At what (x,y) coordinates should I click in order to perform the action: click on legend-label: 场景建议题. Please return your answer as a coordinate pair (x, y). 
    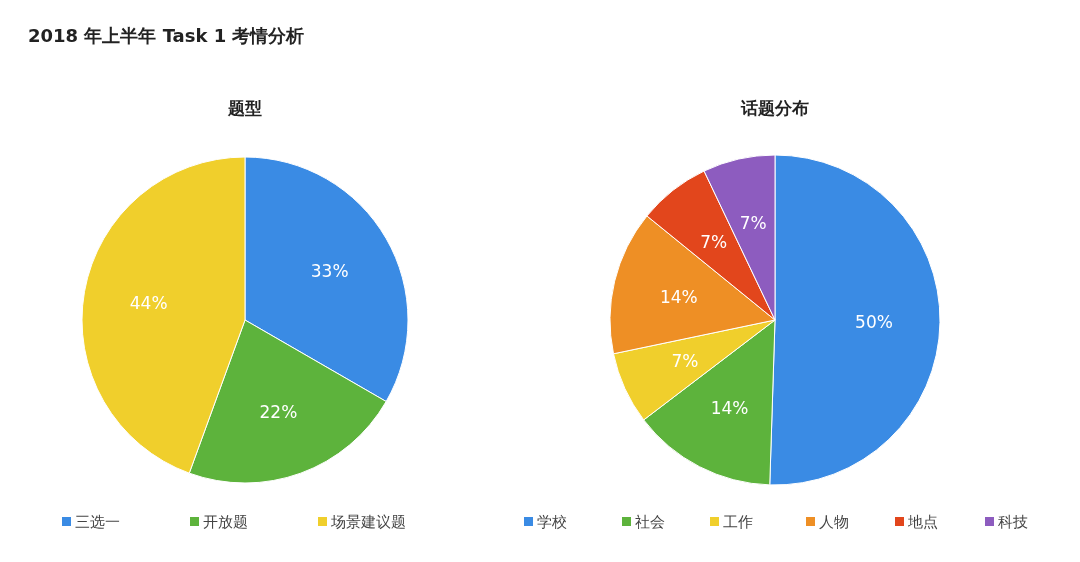
    Looking at the image, I should click on (368, 522).